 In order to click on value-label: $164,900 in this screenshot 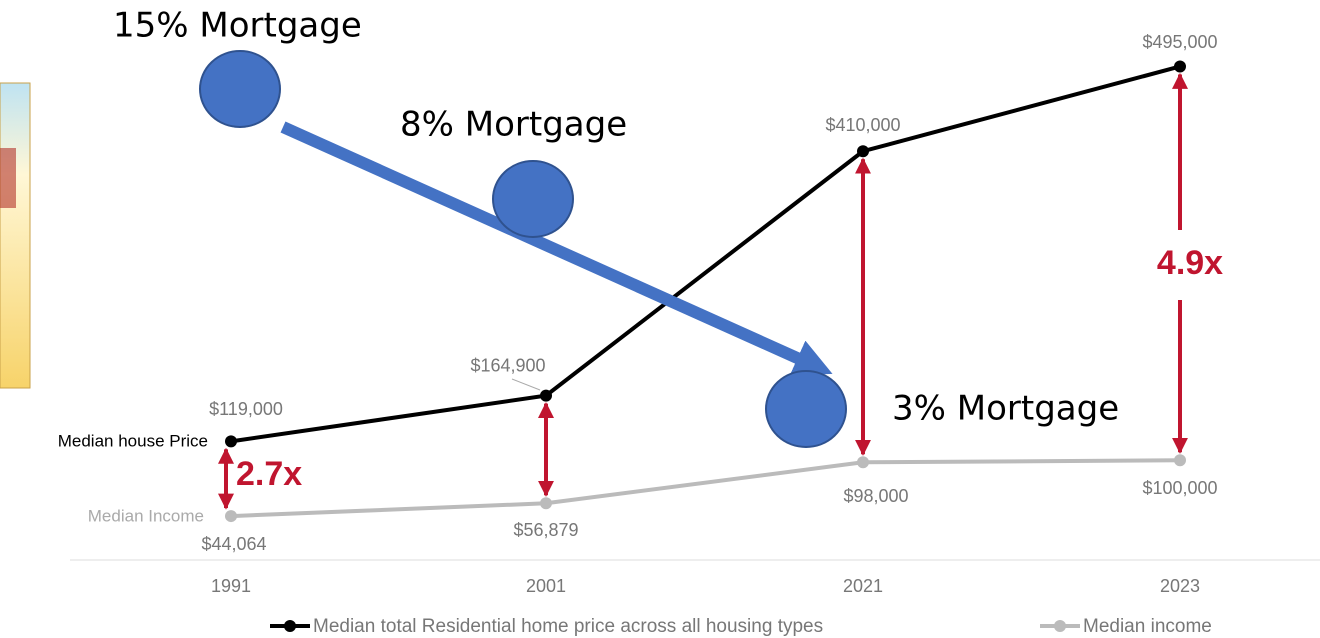, I will do `click(507, 365)`.